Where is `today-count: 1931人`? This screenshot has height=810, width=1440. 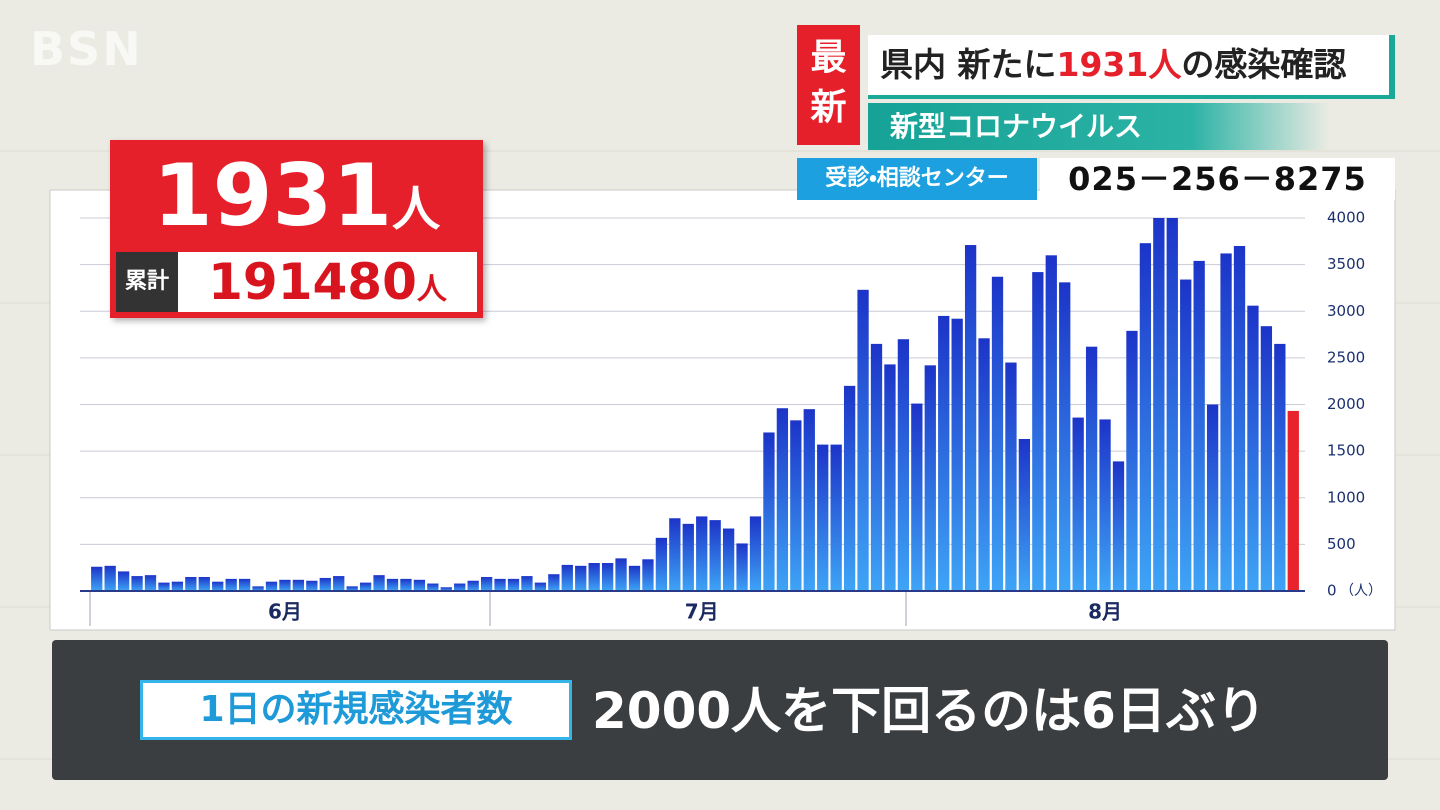 today-count: 1931人 is located at coordinates (296, 208).